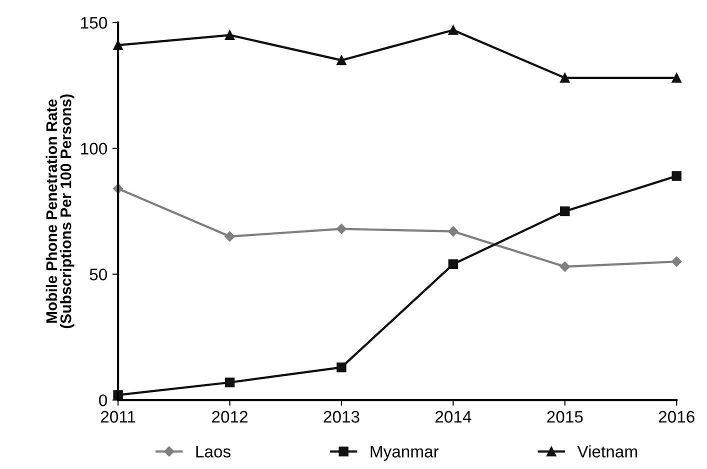  I want to click on y-tick-label: 0, so click(103, 400).